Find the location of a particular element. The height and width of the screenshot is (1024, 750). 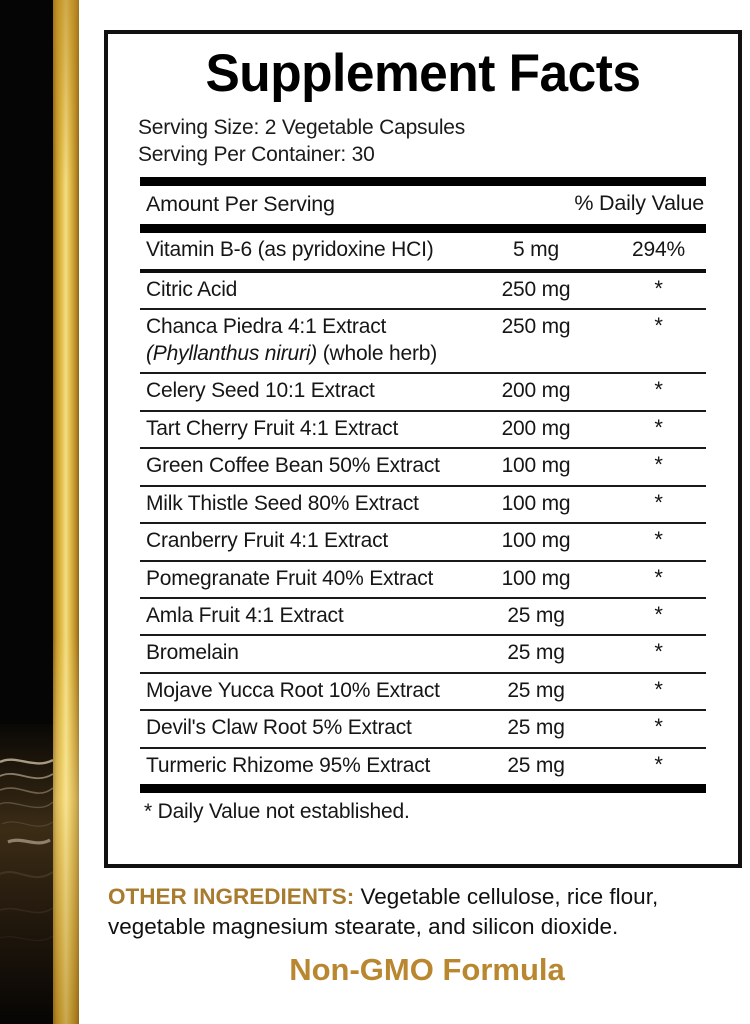

rule-header-bottom-thick is located at coordinates (423, 229).